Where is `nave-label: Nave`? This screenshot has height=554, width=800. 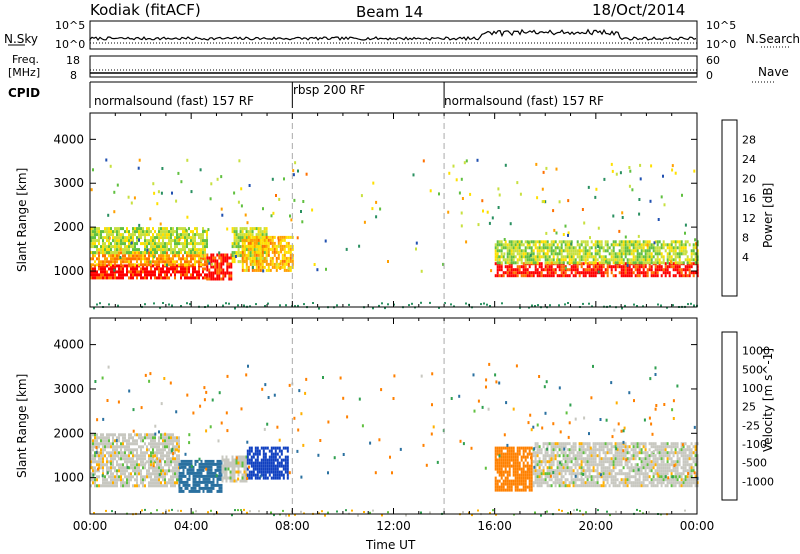 nave-label: Nave is located at coordinates (773, 72).